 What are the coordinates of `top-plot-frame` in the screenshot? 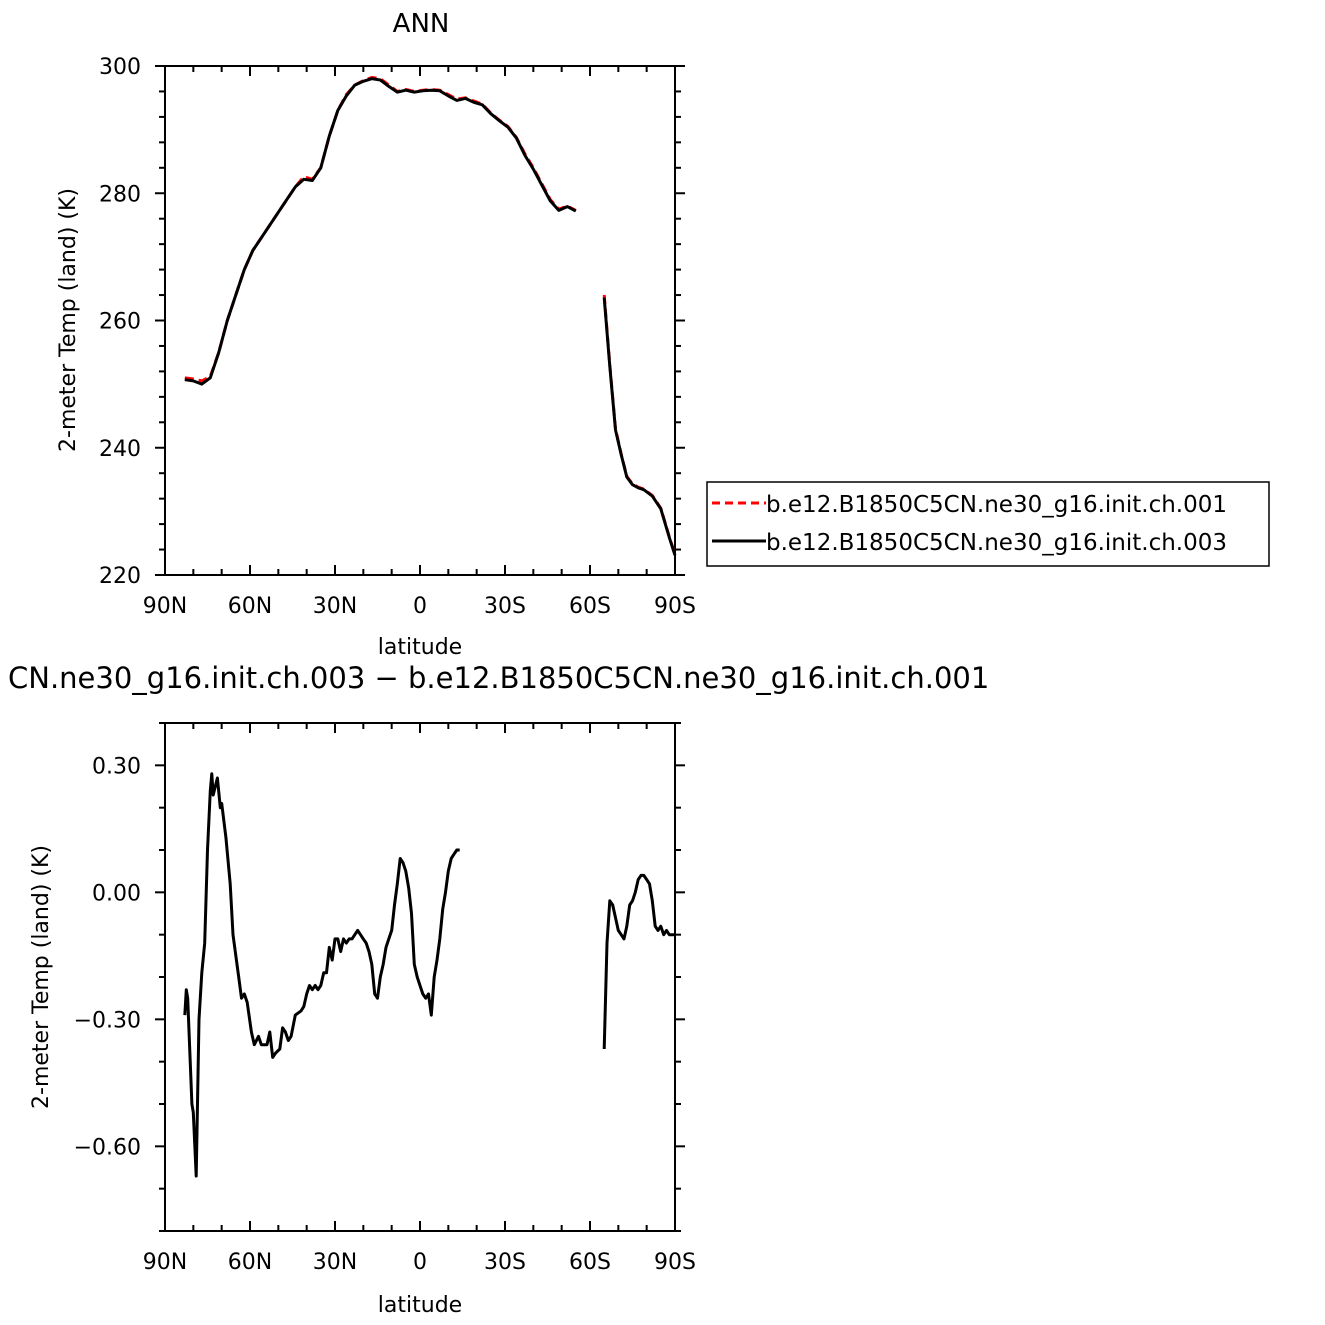 It's located at (420, 320).